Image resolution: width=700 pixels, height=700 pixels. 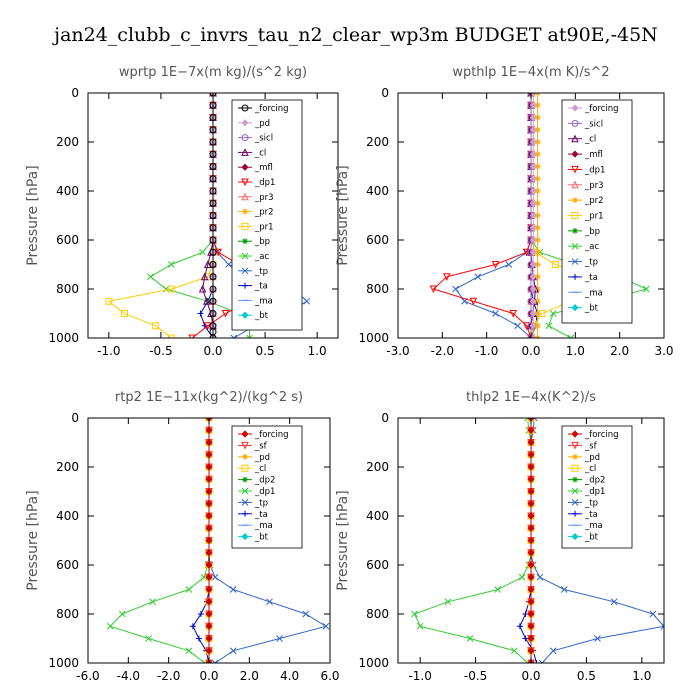 I want to click on legend-label: _ac, so click(x=591, y=247).